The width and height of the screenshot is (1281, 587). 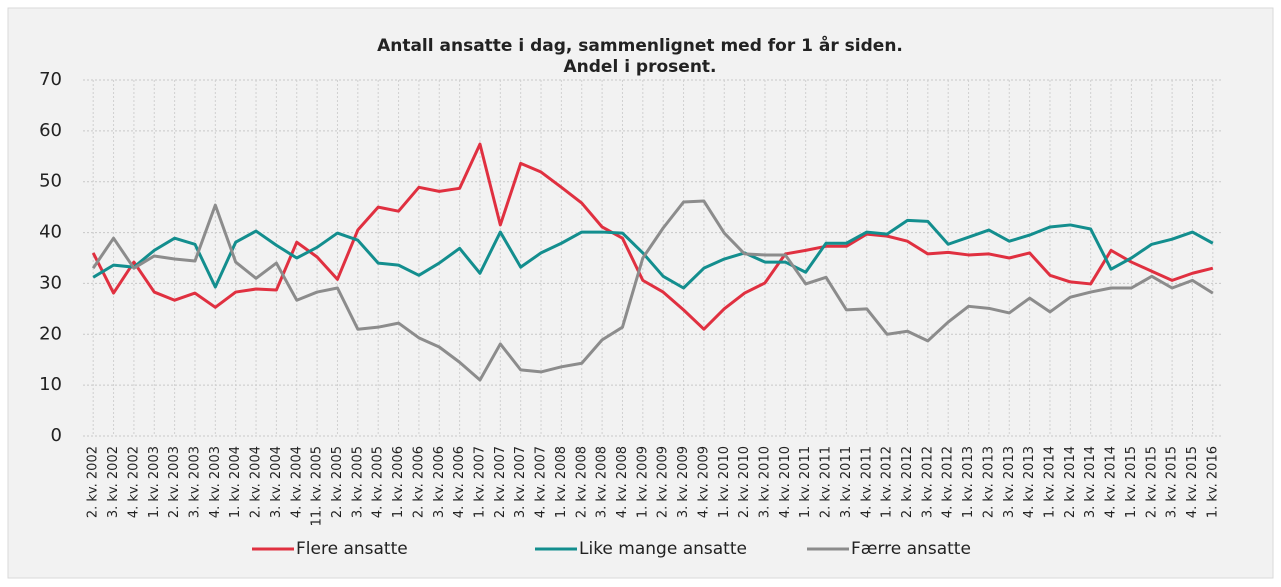 I want to click on x-tick-label: 1. kv. 2016, so click(x=1212, y=482).